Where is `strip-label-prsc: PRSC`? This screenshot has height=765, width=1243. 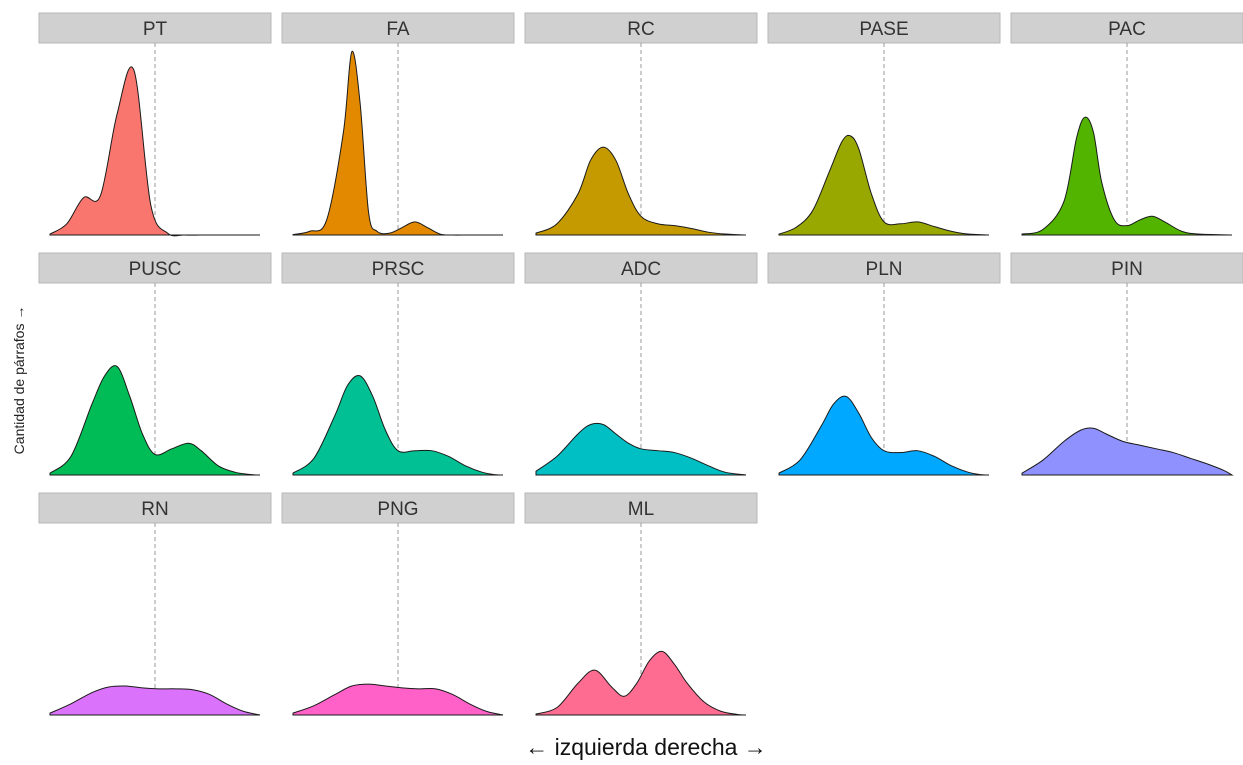
strip-label-prsc: PRSC is located at coordinates (398, 269).